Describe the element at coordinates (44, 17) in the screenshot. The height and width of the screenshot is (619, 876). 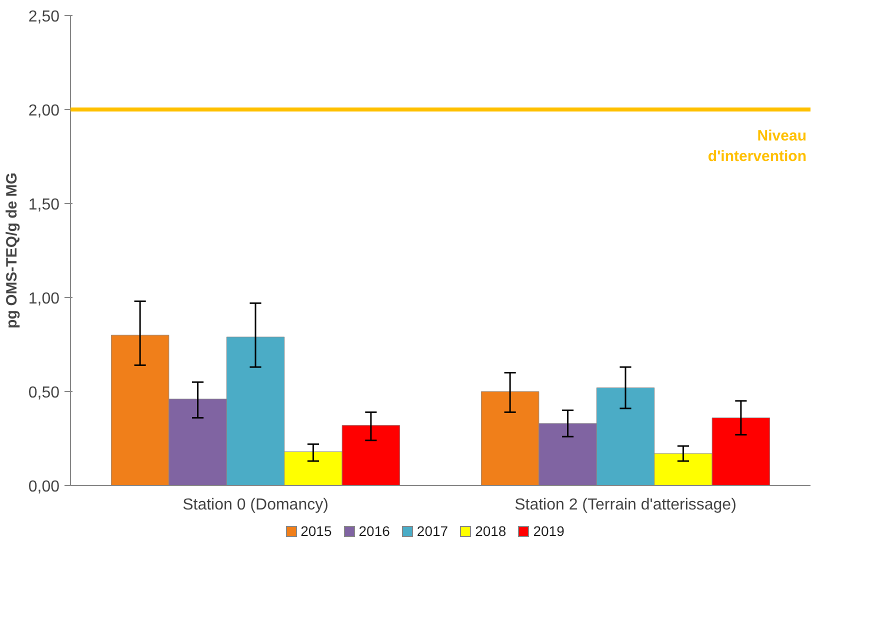
I see `y-tick-label: 2,50` at that location.